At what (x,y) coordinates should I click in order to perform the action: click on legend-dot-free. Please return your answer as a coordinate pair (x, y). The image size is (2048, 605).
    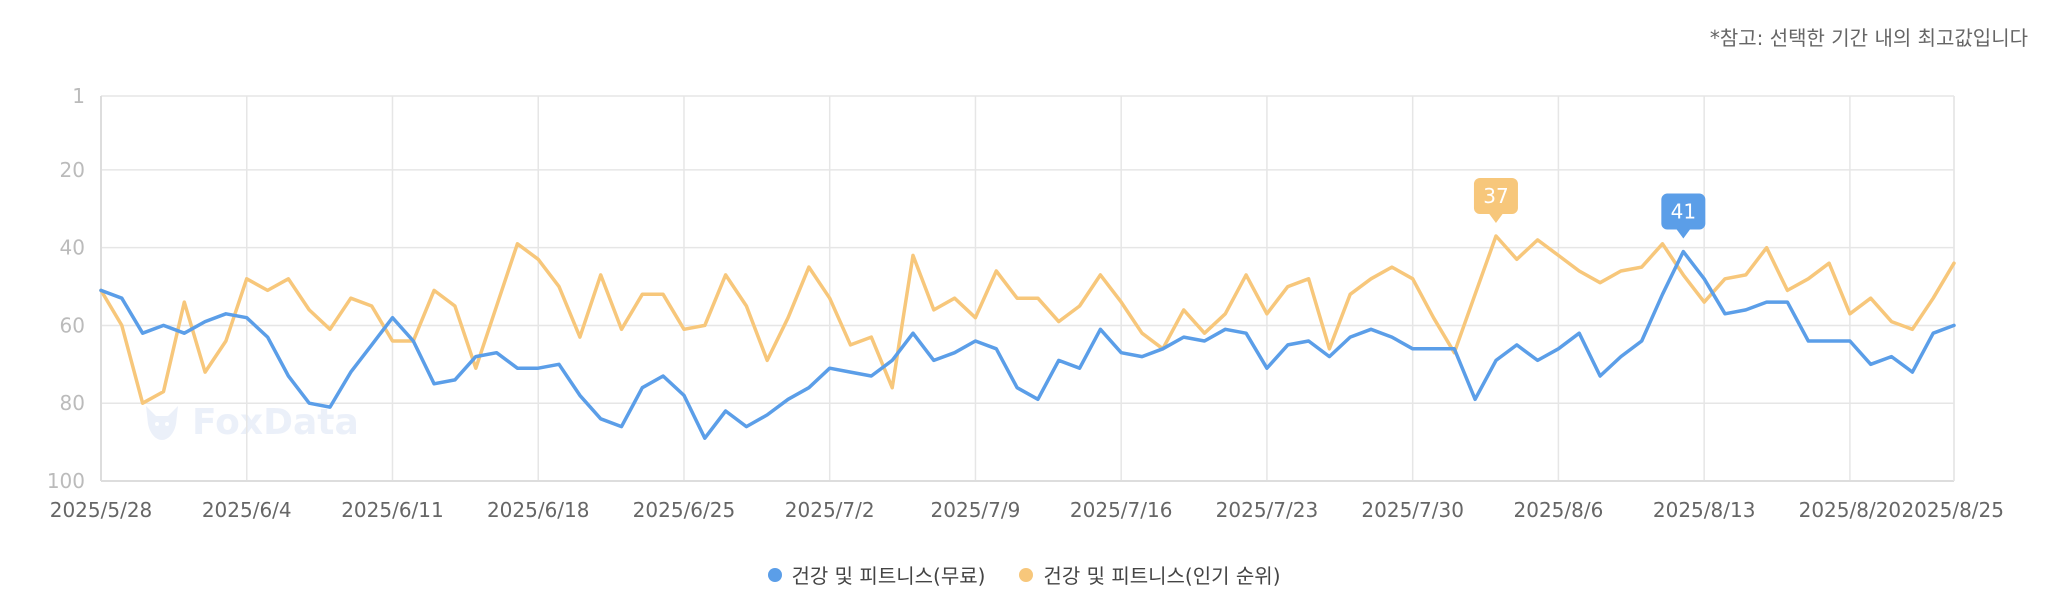
    Looking at the image, I should click on (774, 574).